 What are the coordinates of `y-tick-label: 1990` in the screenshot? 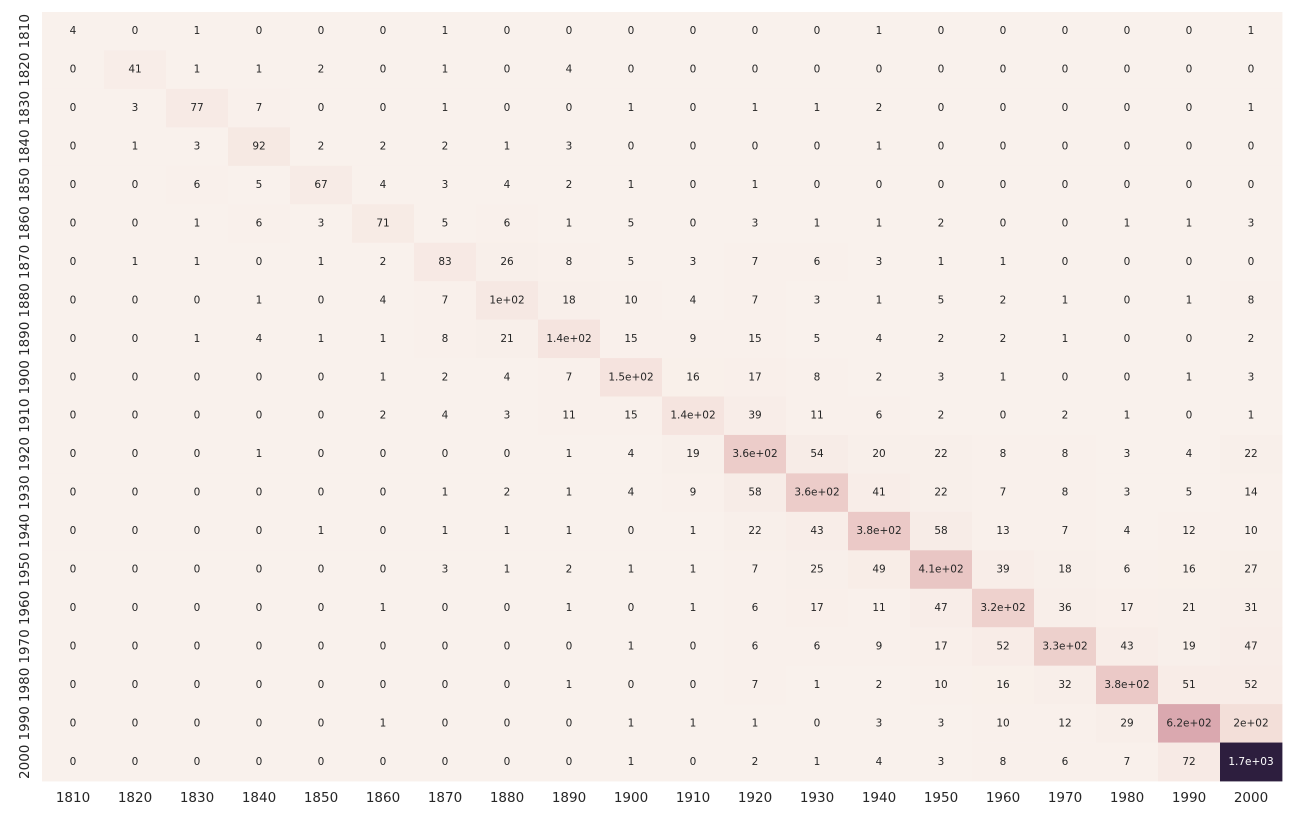 It's located at (25, 723).